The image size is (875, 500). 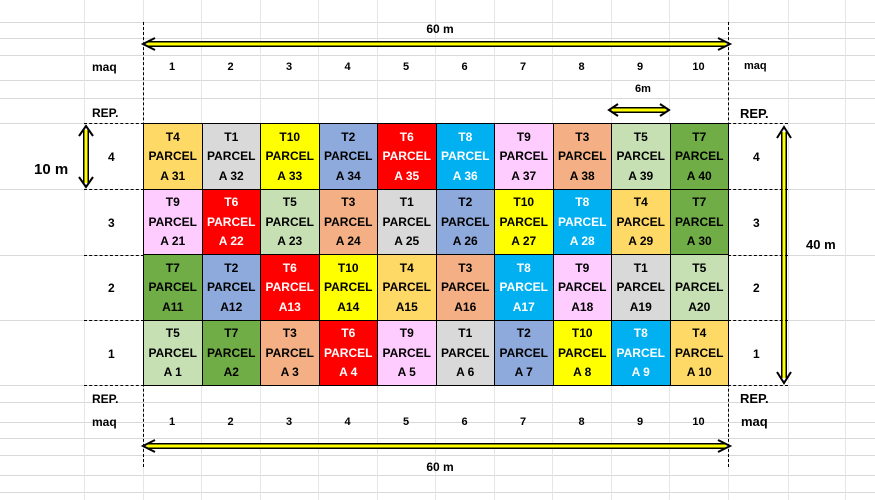 I want to click on parcel-cell-a29: T4 PARCEL A 29, so click(x=641, y=222).